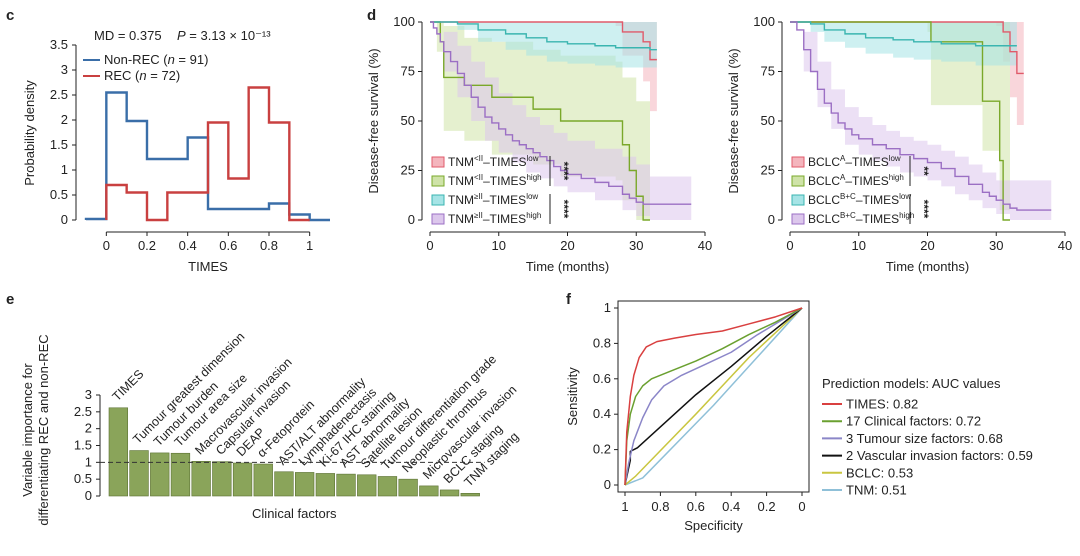  I want to click on f-legend-title: Prediction models: AUC values, so click(911, 383).